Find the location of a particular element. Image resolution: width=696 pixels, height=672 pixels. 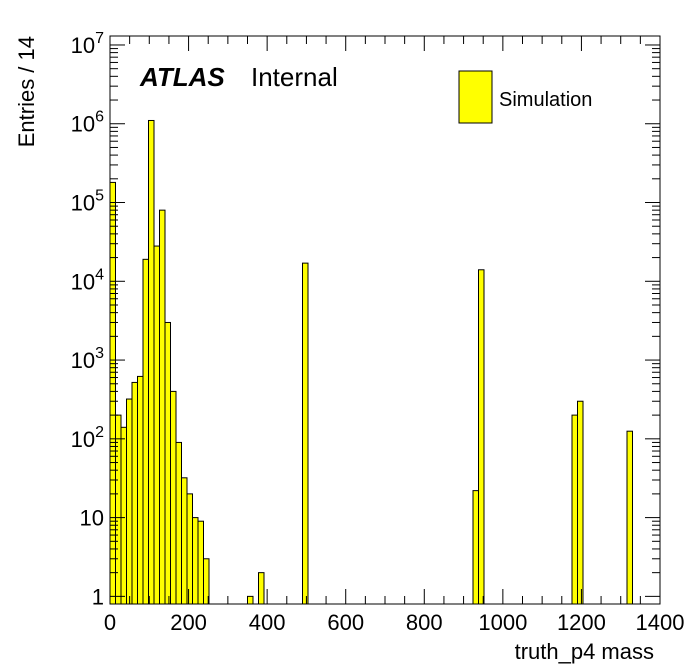

y-tick-label: 10⁵ is located at coordinates (87, 202).